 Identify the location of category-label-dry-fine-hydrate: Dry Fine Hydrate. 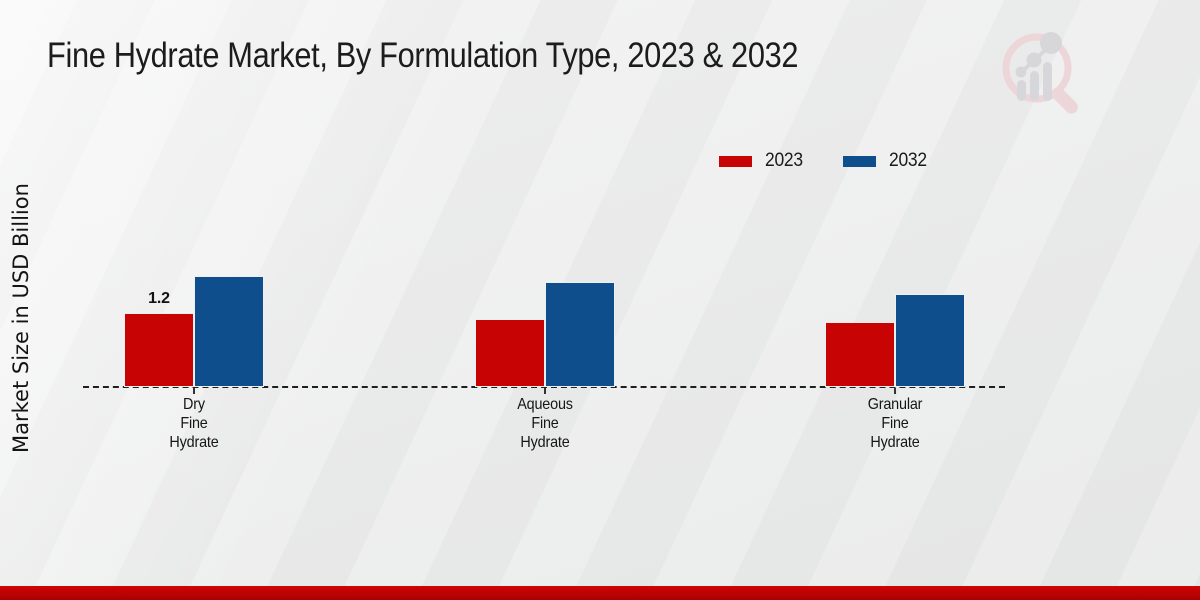
(194, 423).